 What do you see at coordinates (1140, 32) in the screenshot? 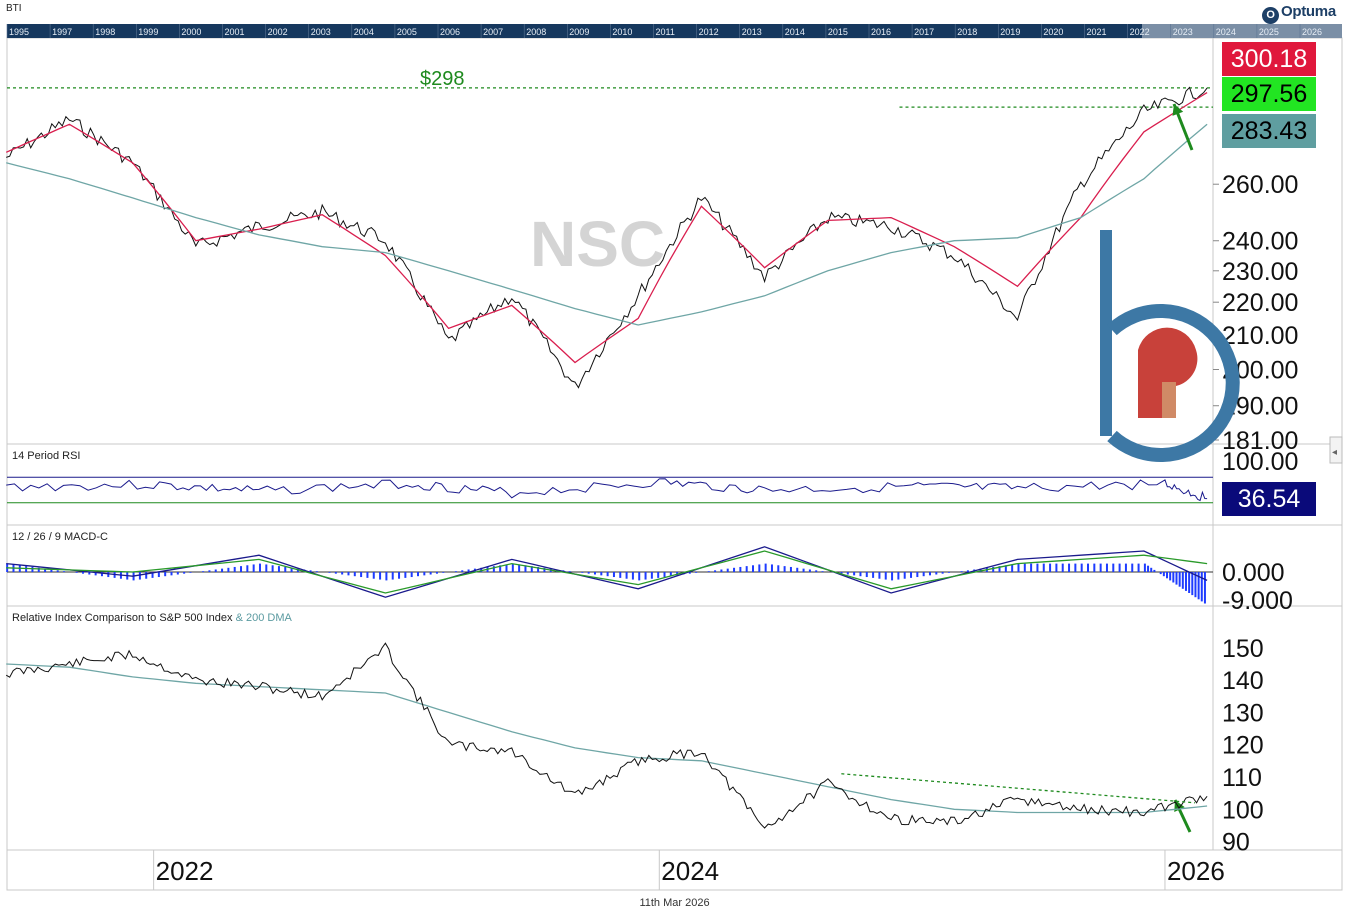
I see `timeline-year-2022: 2022` at bounding box center [1140, 32].